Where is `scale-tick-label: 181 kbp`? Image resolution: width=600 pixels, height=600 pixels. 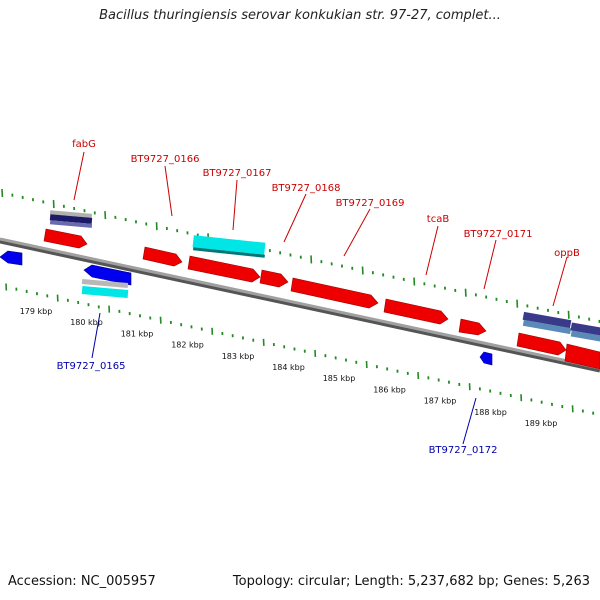 scale-tick-label: 181 kbp is located at coordinates (137, 333).